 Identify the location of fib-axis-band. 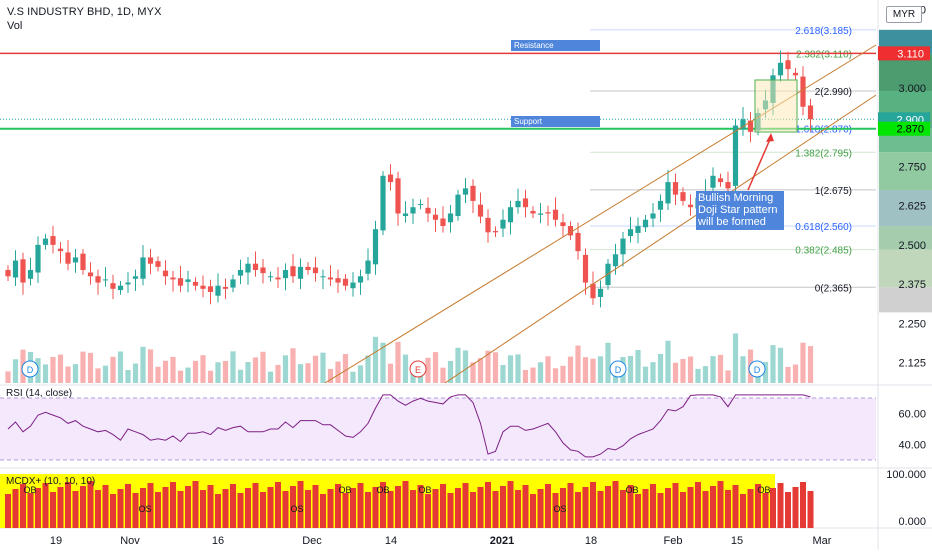
(905, 268).